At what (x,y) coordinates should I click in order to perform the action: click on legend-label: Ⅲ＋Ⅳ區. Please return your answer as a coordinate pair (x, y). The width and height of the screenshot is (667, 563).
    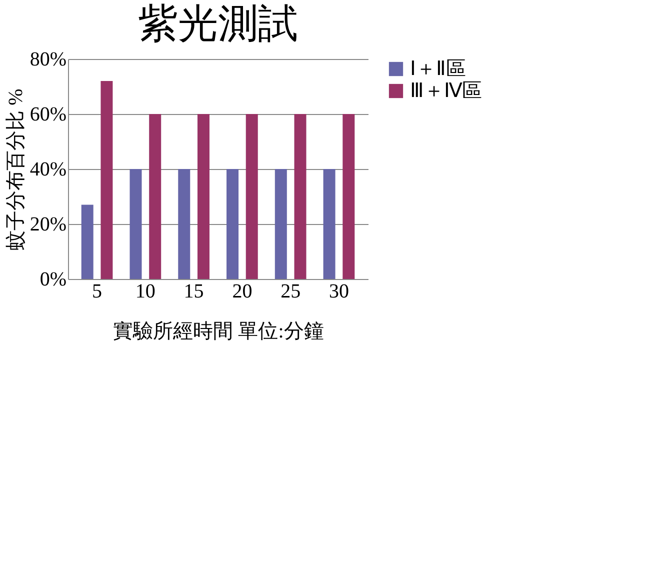
    Looking at the image, I should click on (446, 91).